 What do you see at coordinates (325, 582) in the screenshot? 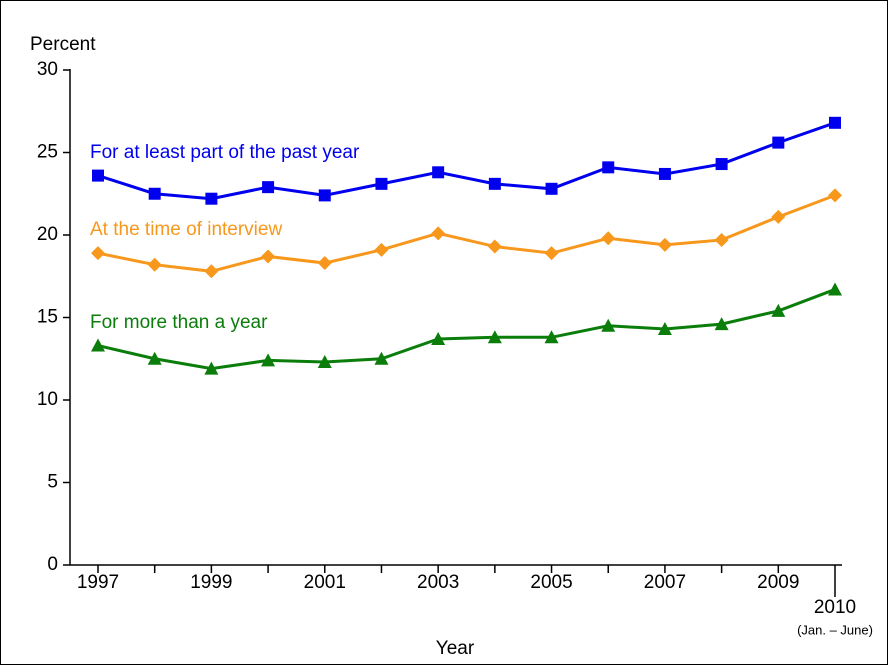
I see `x-tick-label: 2001` at bounding box center [325, 582].